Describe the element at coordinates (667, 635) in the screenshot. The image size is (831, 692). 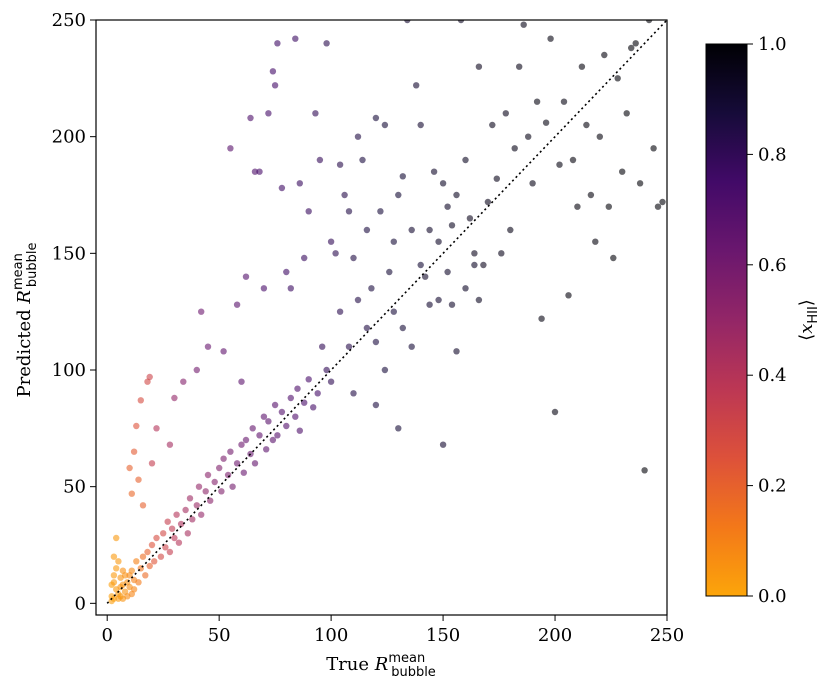
I see `x-tick-label: 250` at that location.